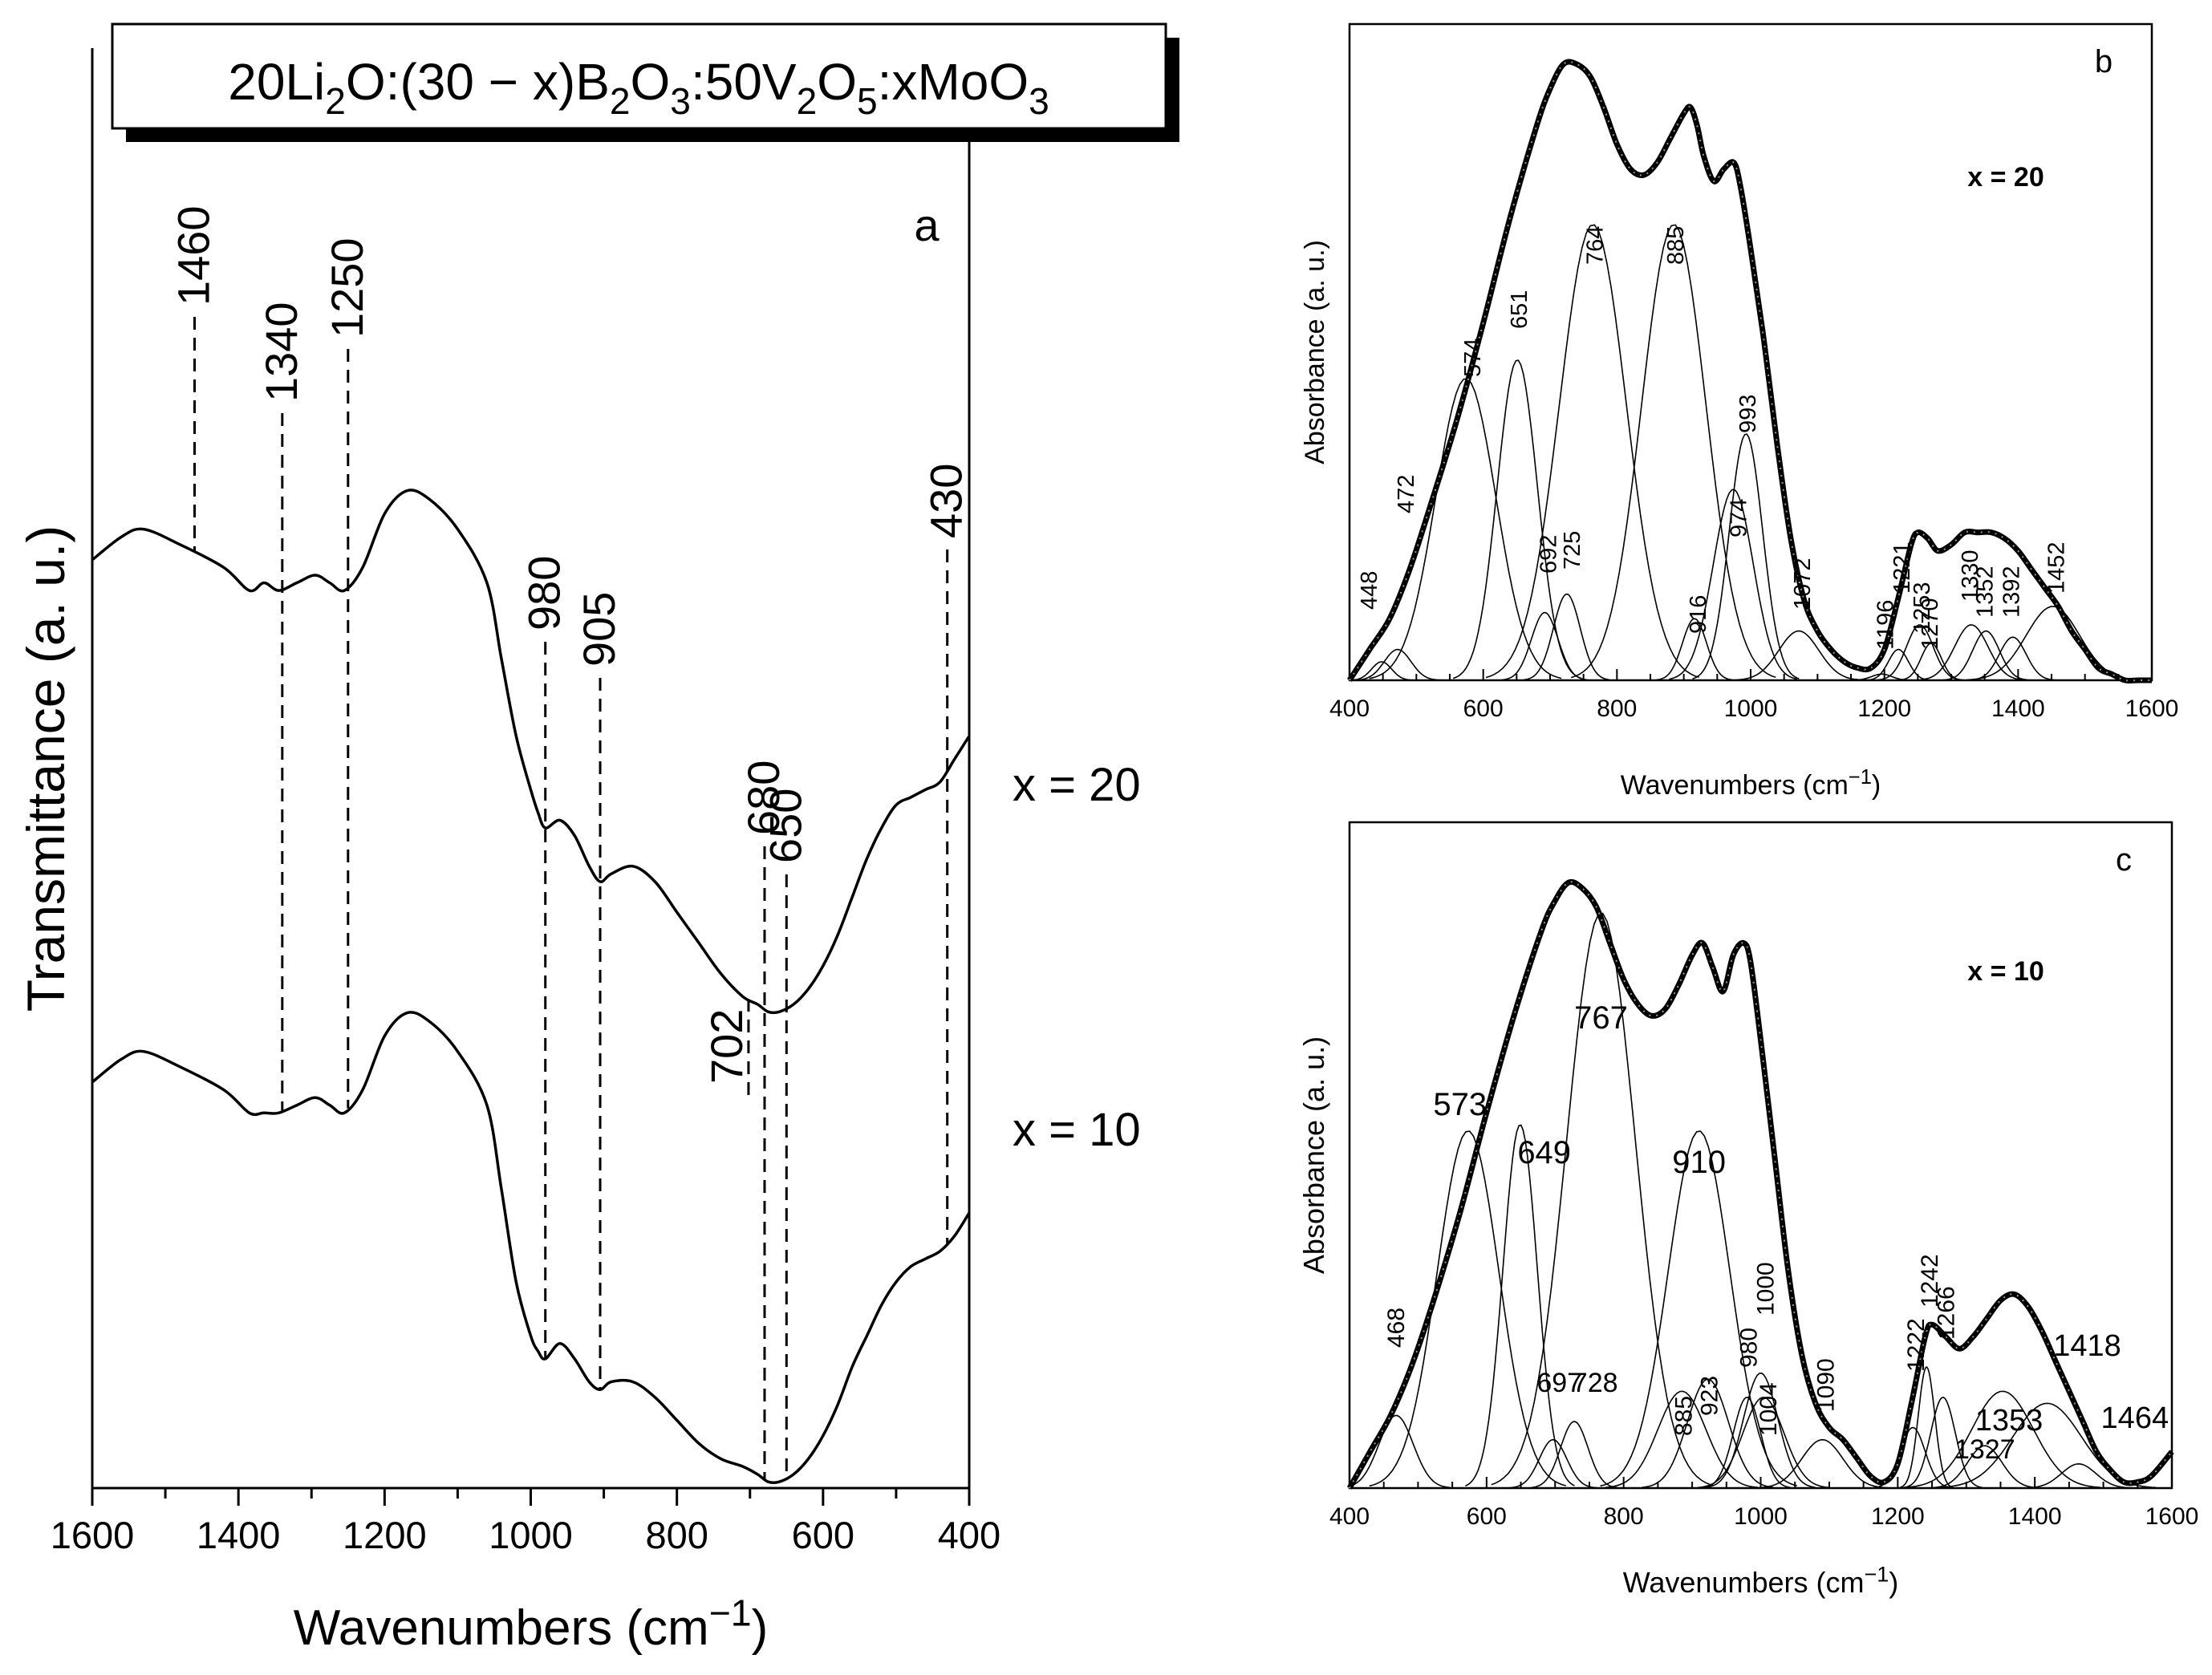  What do you see at coordinates (1369, 591) in the screenshot?
I see `peak-label: 448` at bounding box center [1369, 591].